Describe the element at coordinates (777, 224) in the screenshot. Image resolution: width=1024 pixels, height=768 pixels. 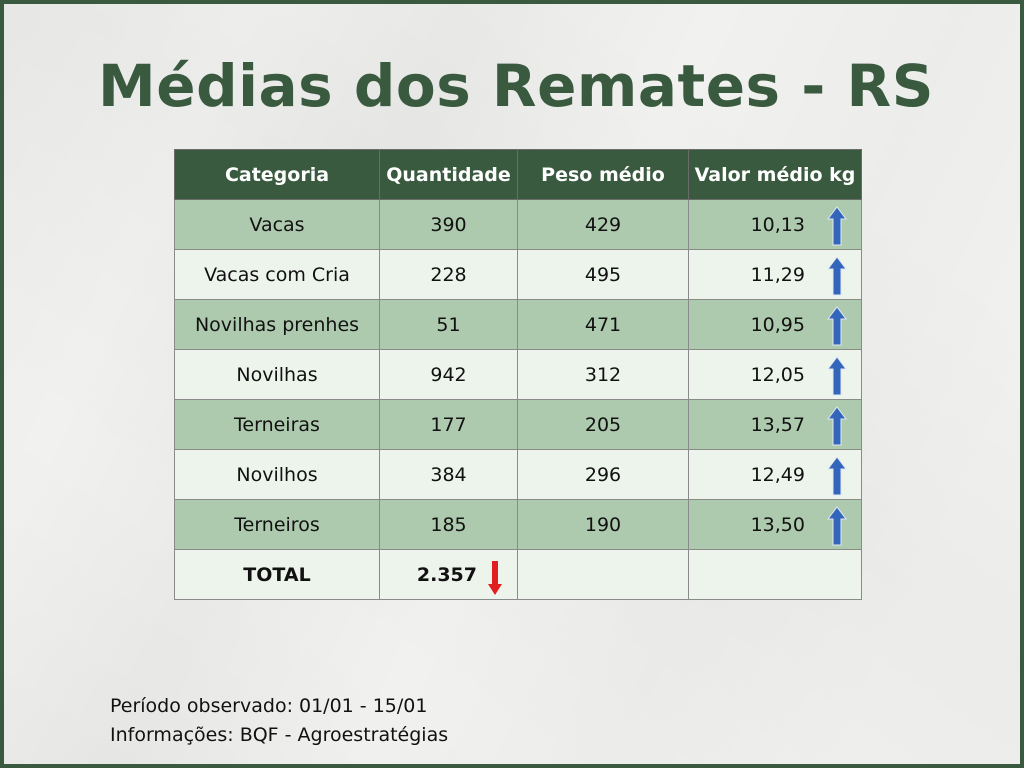
I see `valor-text: 10,13` at that location.